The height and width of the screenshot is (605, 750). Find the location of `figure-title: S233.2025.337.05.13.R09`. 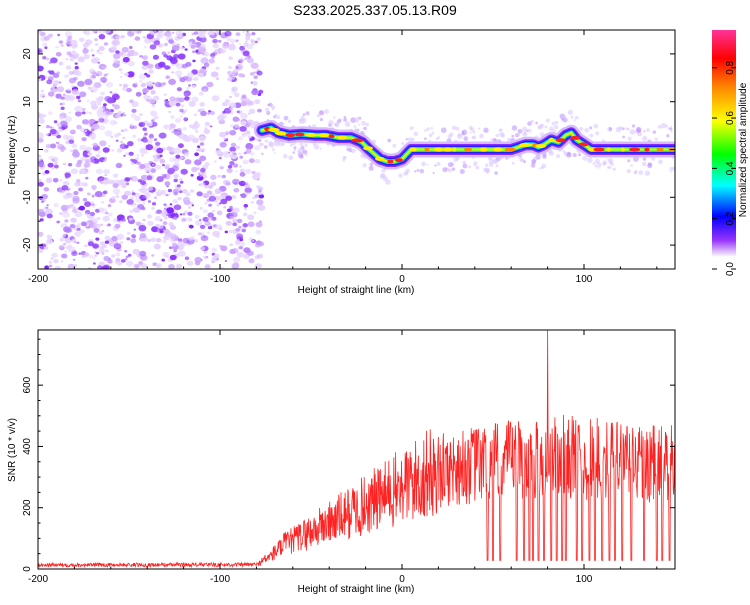

figure-title: S233.2025.337.05.13.R09 is located at coordinates (375, 10).